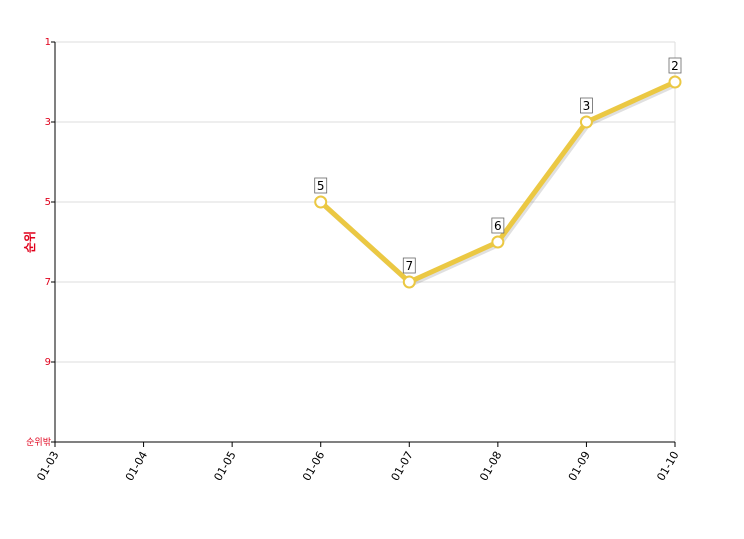 The image size is (744, 539). What do you see at coordinates (48, 362) in the screenshot?
I see `y-tick-label: 9` at bounding box center [48, 362].